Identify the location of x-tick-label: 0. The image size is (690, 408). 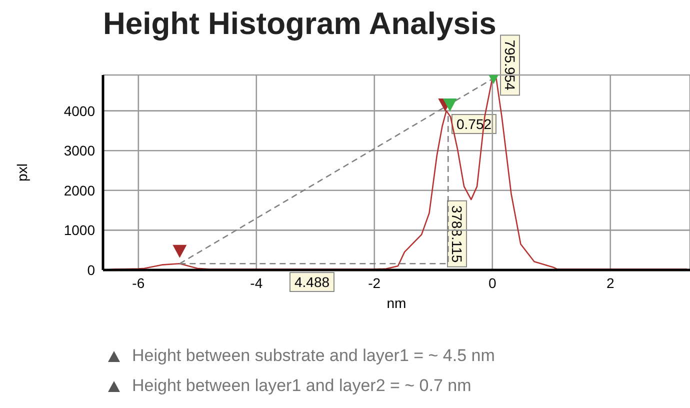
(492, 282).